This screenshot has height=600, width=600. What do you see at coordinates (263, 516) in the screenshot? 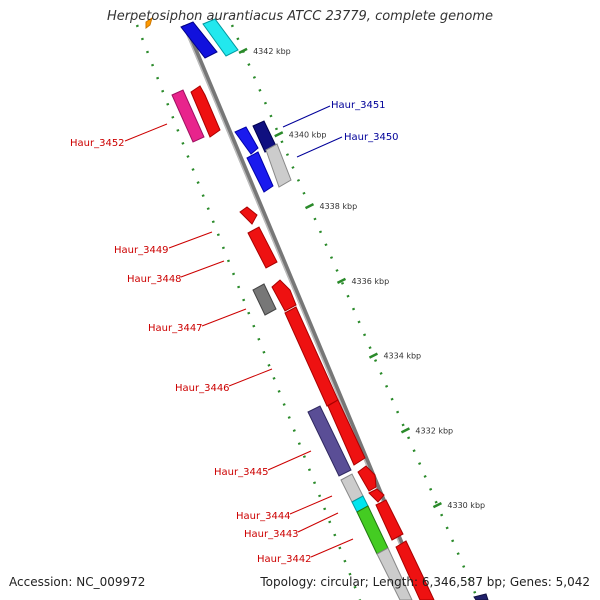
I see `label-haur-3444: Haur_3444` at bounding box center [263, 516].